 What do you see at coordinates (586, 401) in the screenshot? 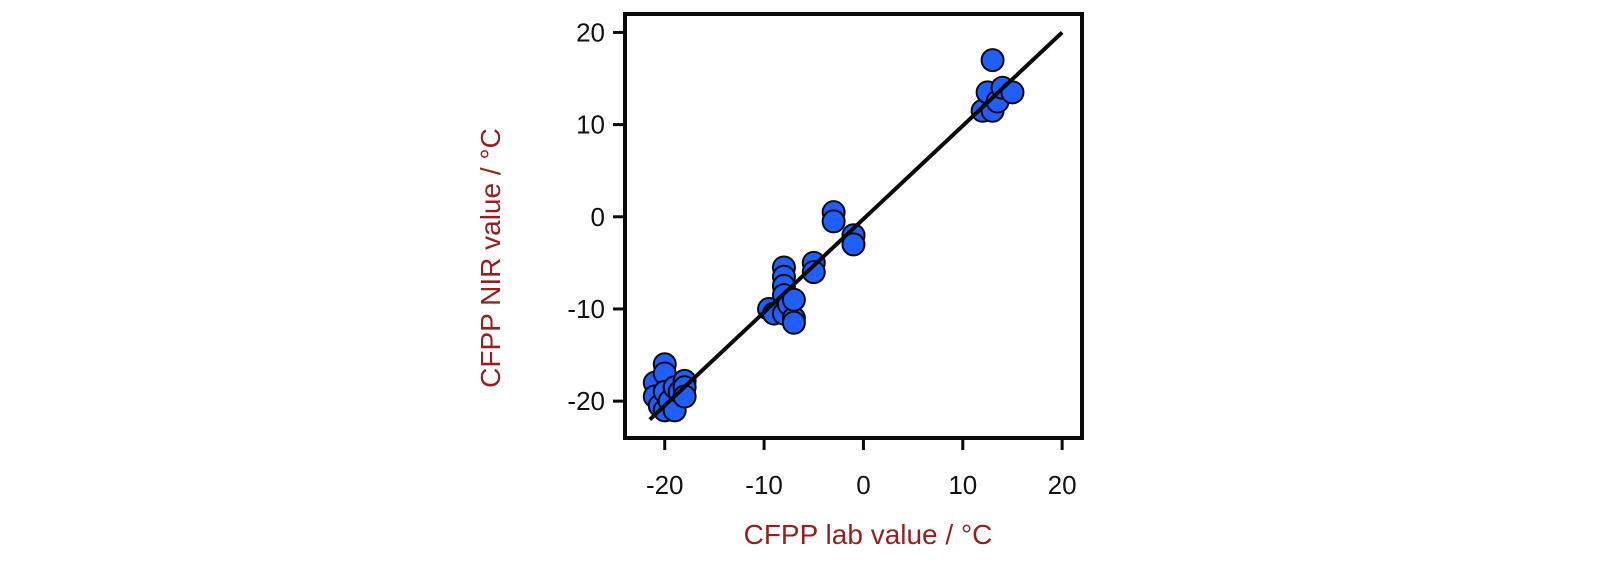
I see `y-tick-label: -20` at bounding box center [586, 401].